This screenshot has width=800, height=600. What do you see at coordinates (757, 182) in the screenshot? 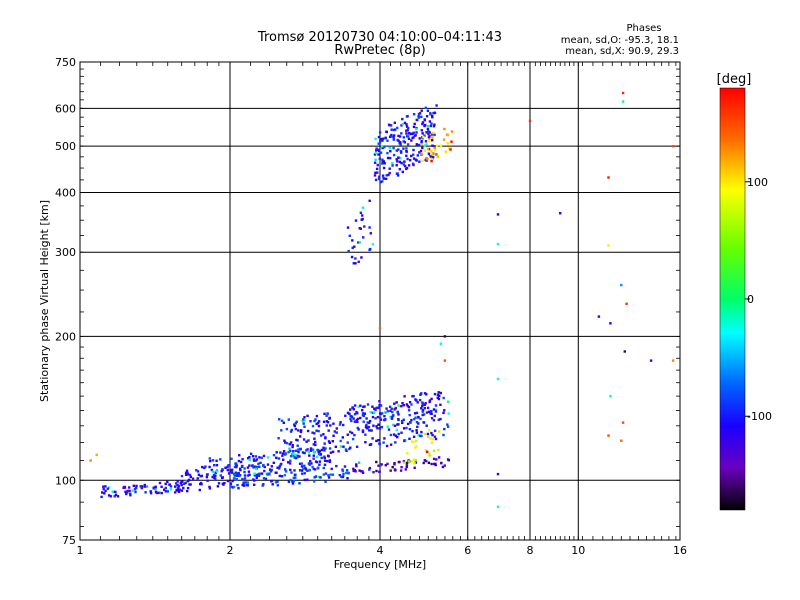
I see `colorbar-tick-label: 100` at bounding box center [757, 182].